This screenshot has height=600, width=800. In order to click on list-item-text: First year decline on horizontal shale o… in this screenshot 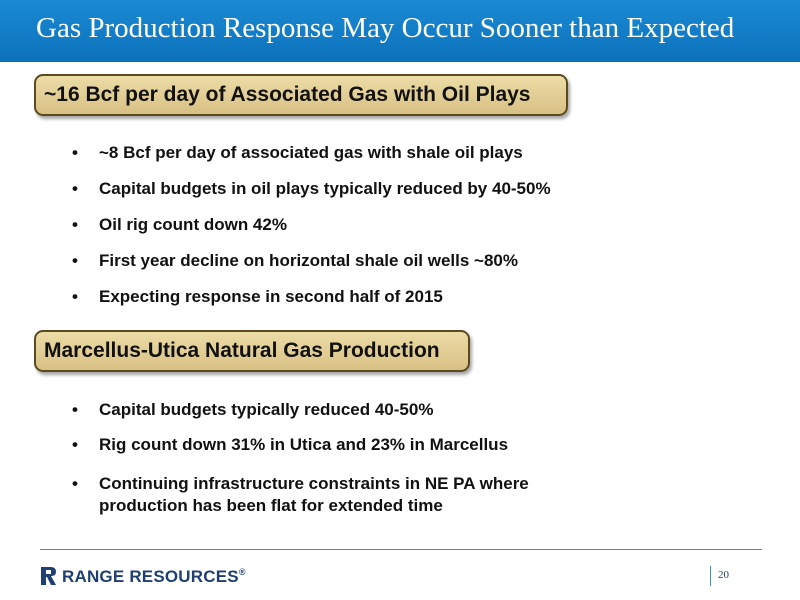, I will do `click(308, 260)`.